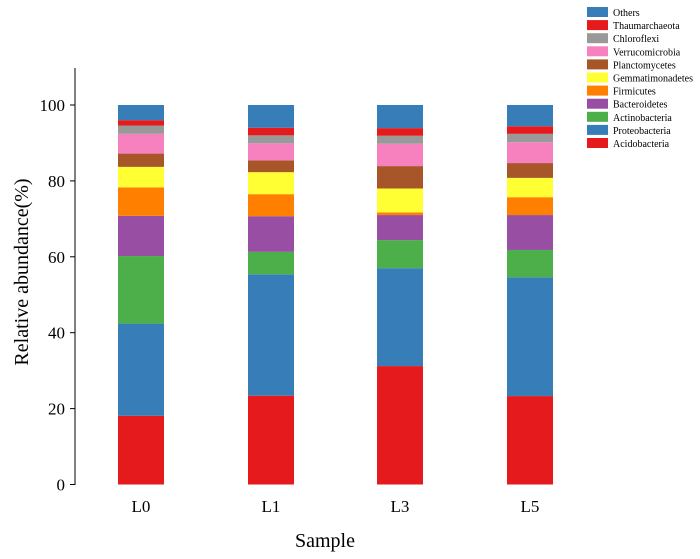 This screenshot has height=559, width=700. What do you see at coordinates (141, 236) in the screenshot?
I see `bar-segment-L0-bacteroidetes` at bounding box center [141, 236].